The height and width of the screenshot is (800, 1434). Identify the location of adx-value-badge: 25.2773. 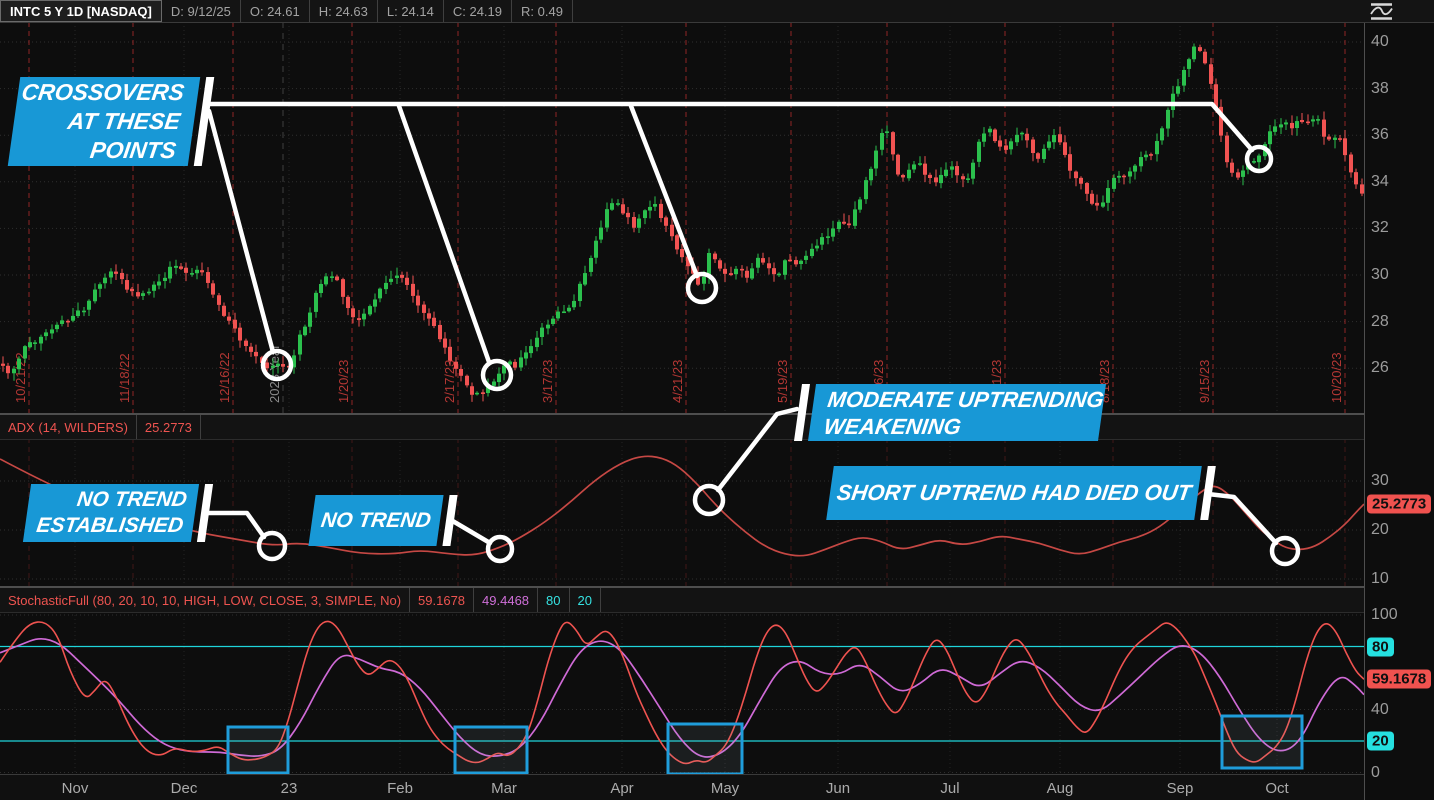
(1399, 504).